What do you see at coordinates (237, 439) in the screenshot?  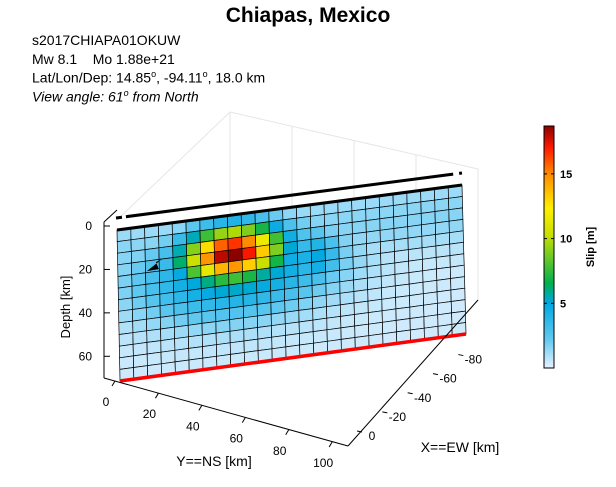 I see `ns-tick-label: 60` at bounding box center [237, 439].